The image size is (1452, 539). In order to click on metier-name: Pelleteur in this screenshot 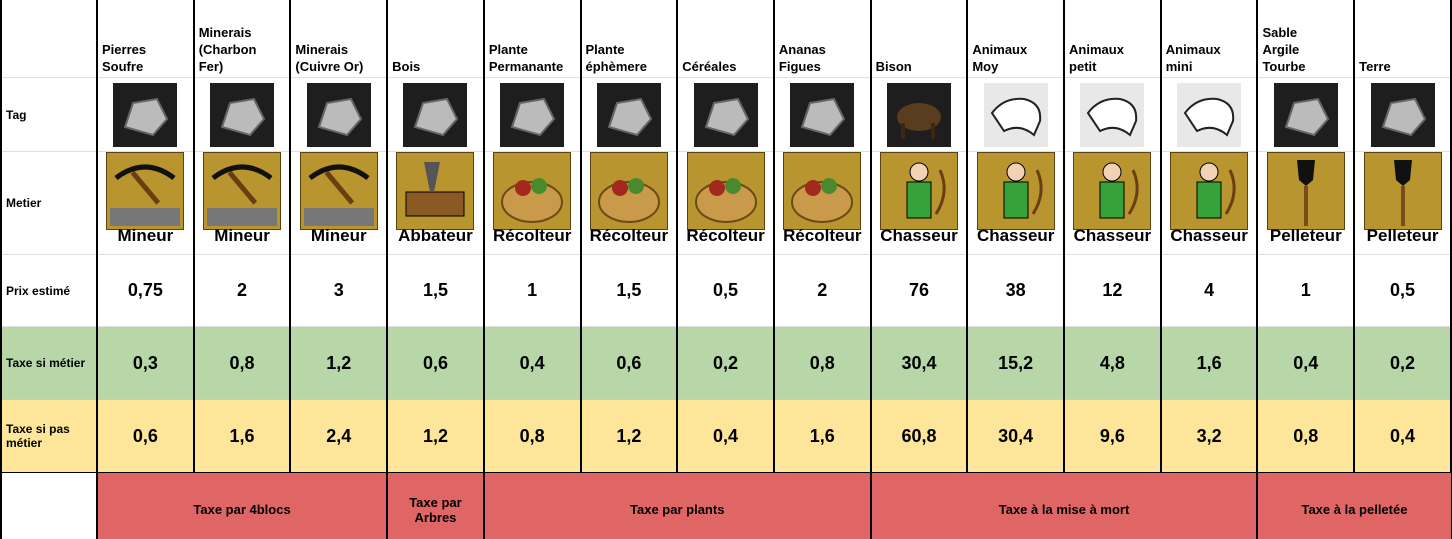, I will do `click(1402, 235)`.